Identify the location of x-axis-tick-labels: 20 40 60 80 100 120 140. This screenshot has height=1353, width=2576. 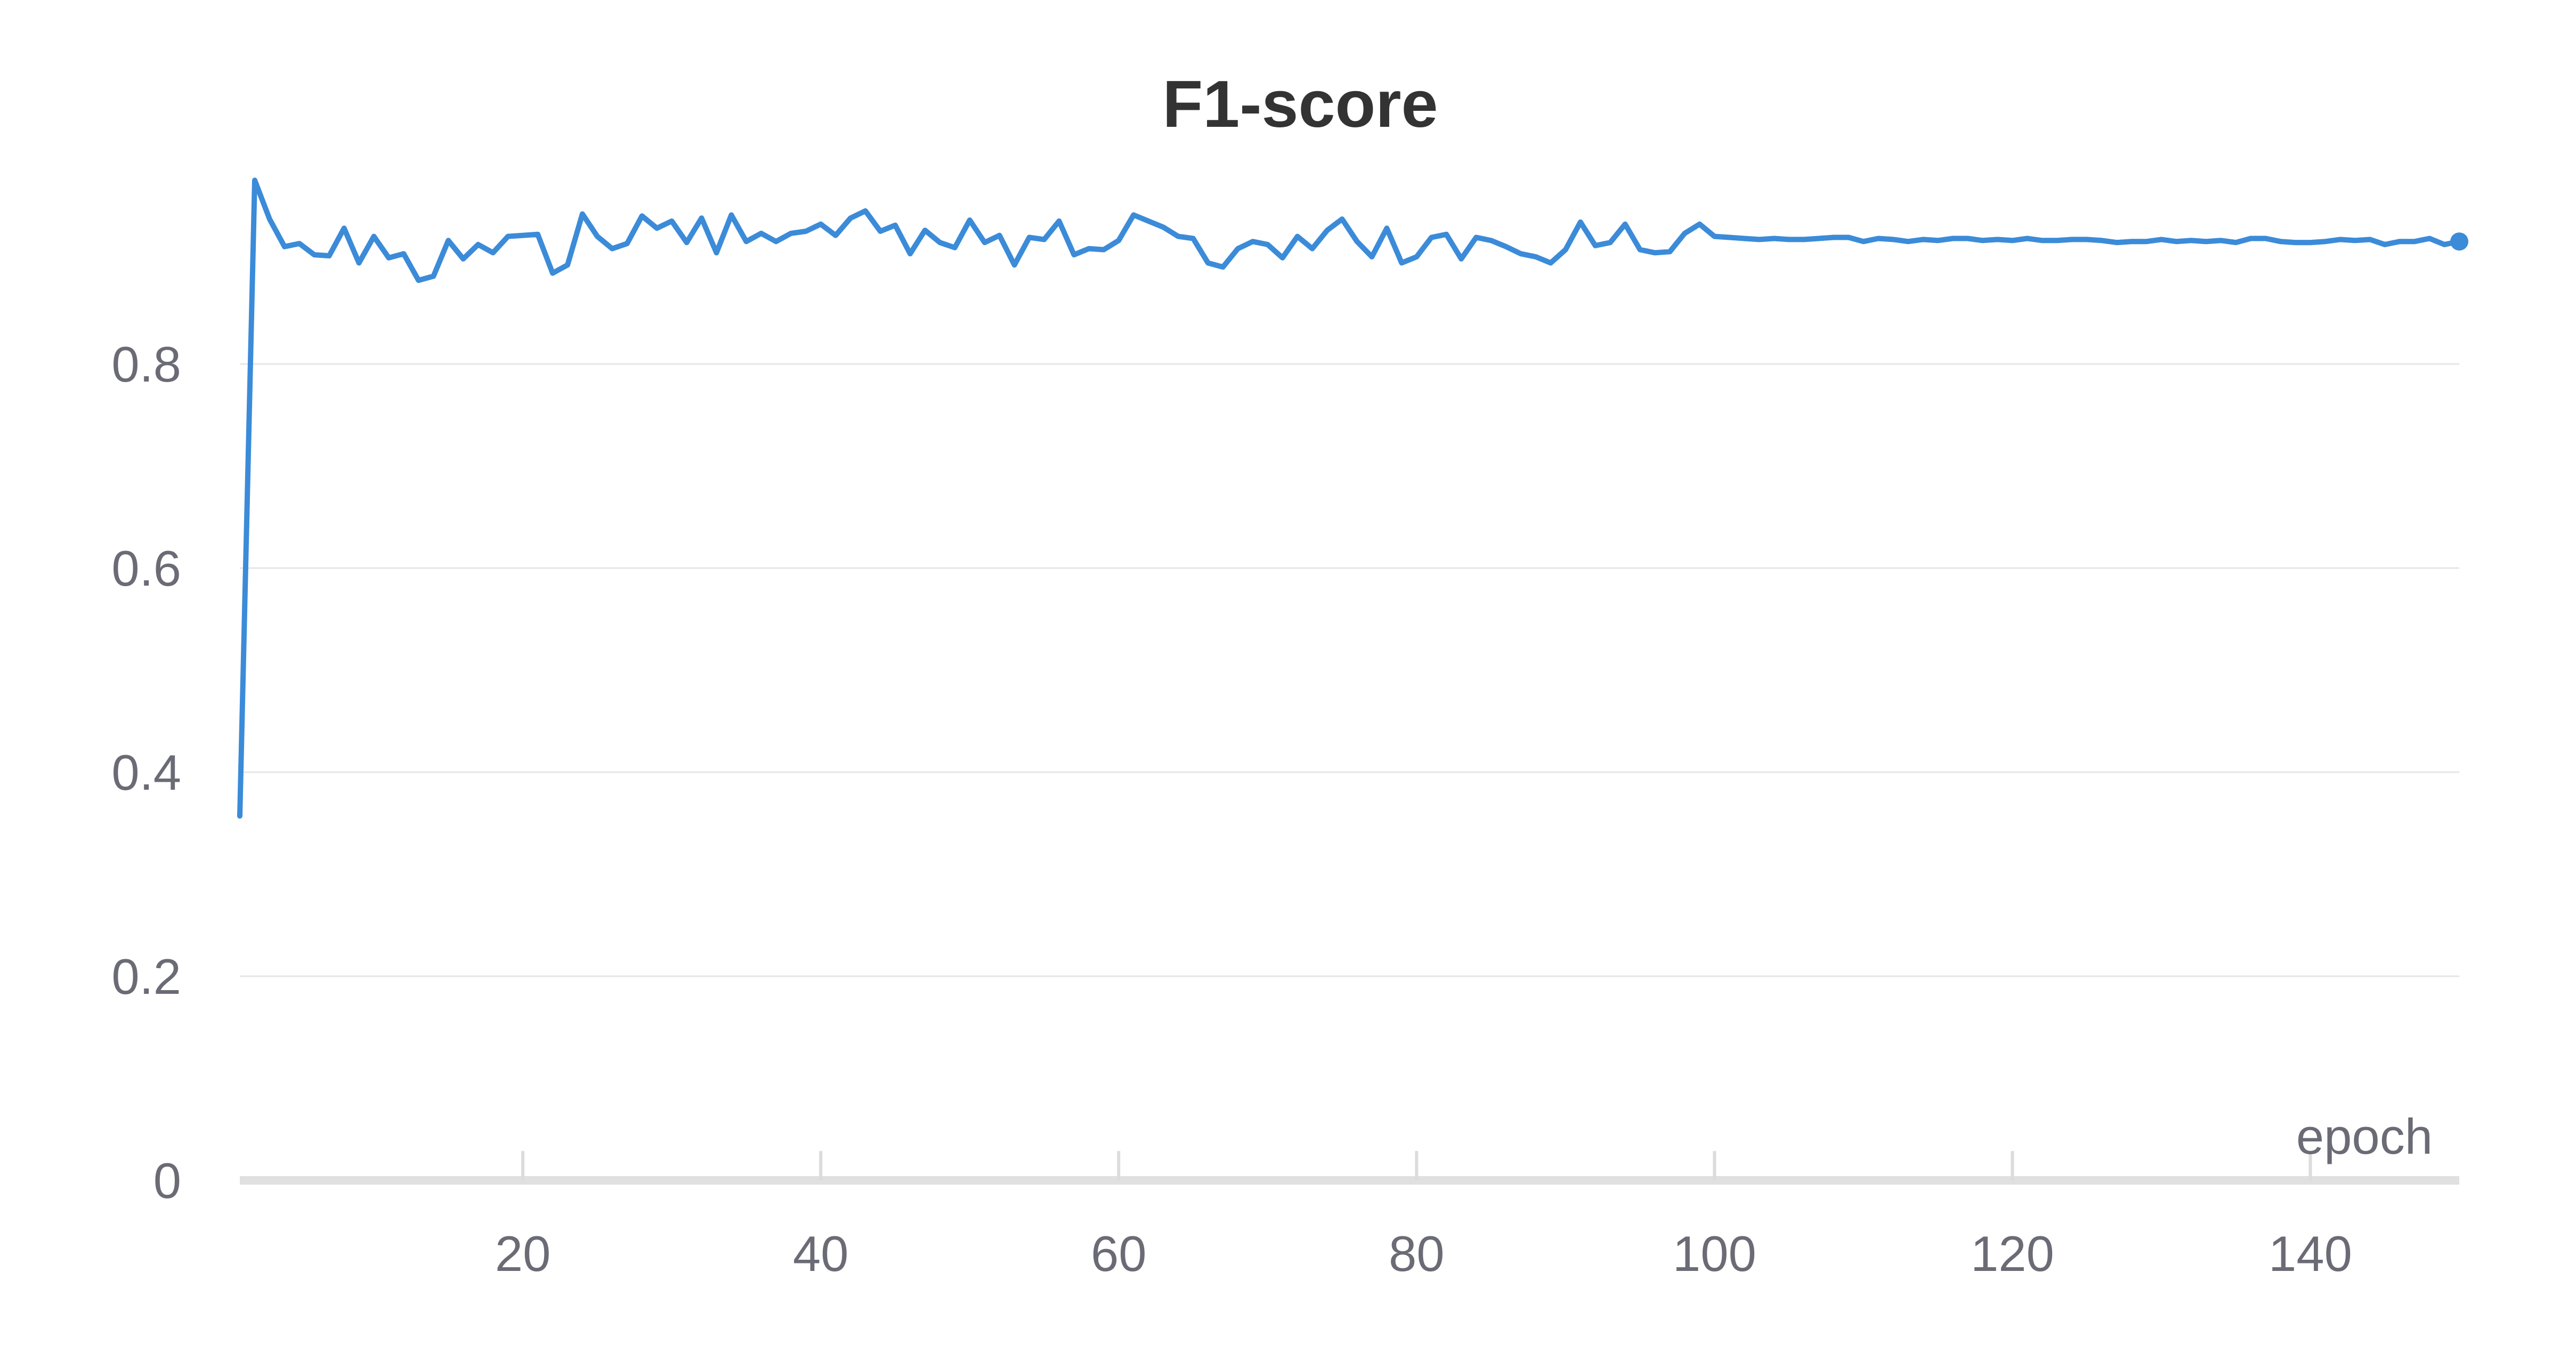
(1423, 1254).